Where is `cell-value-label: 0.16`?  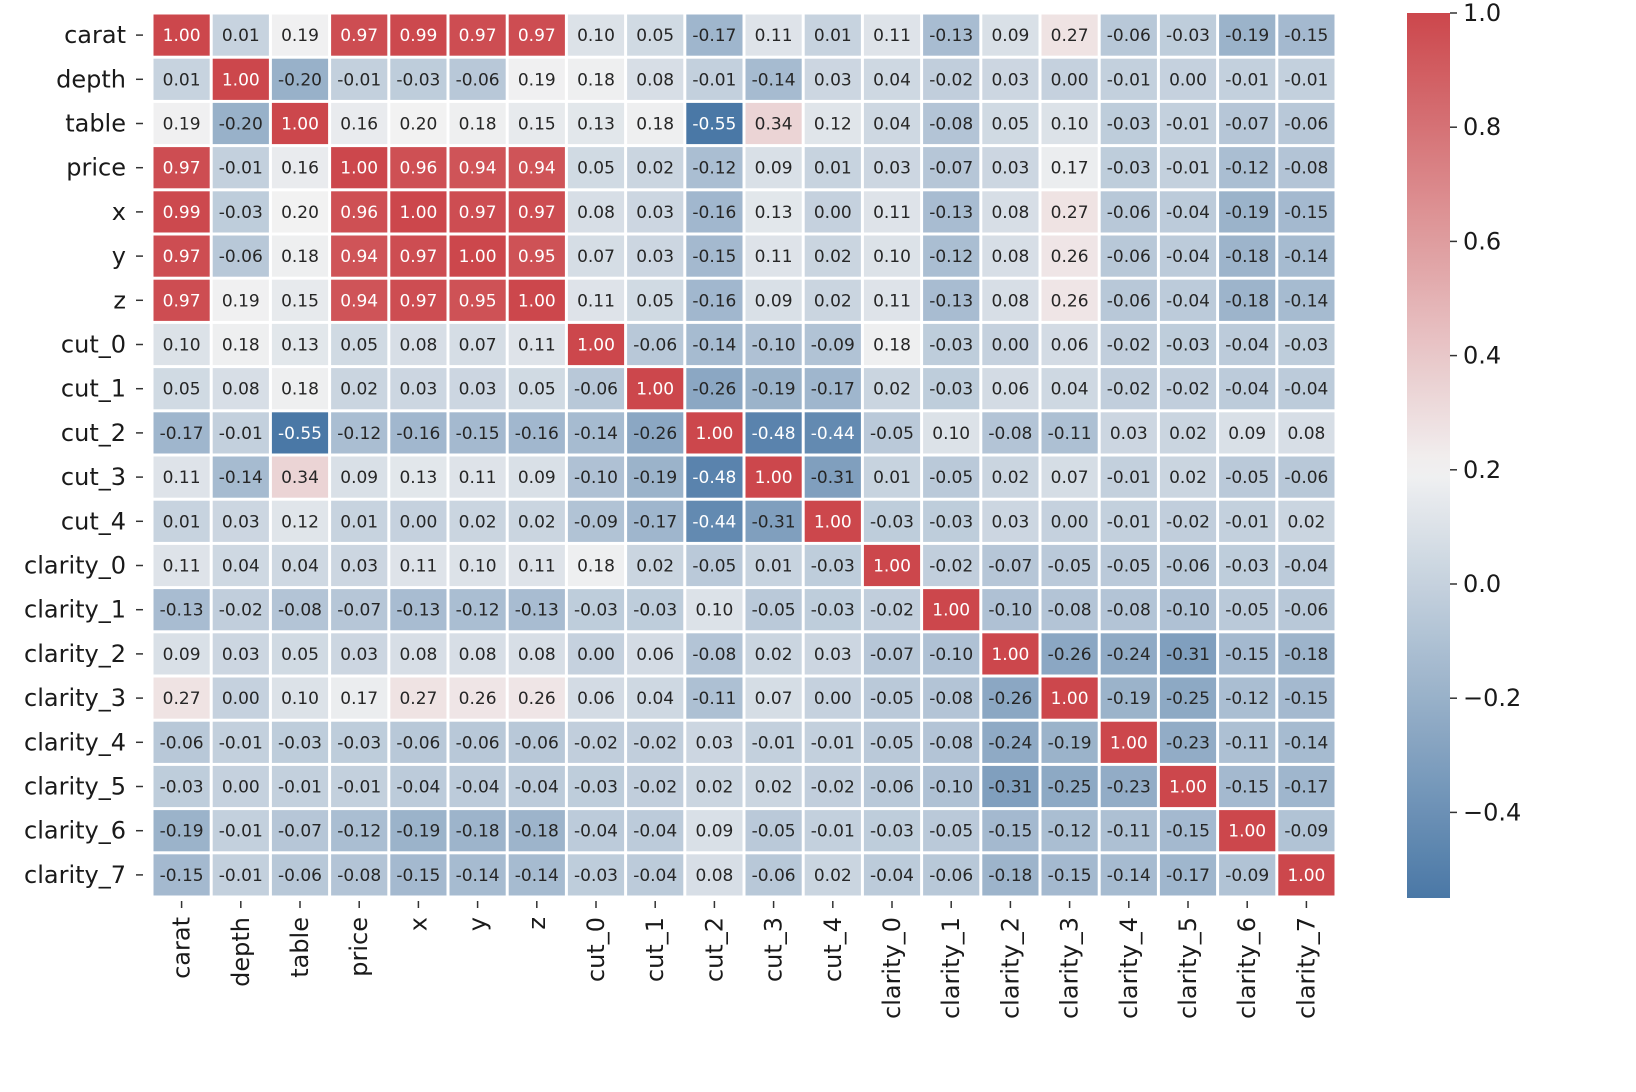
cell-value-label: 0.16 is located at coordinates (300, 169).